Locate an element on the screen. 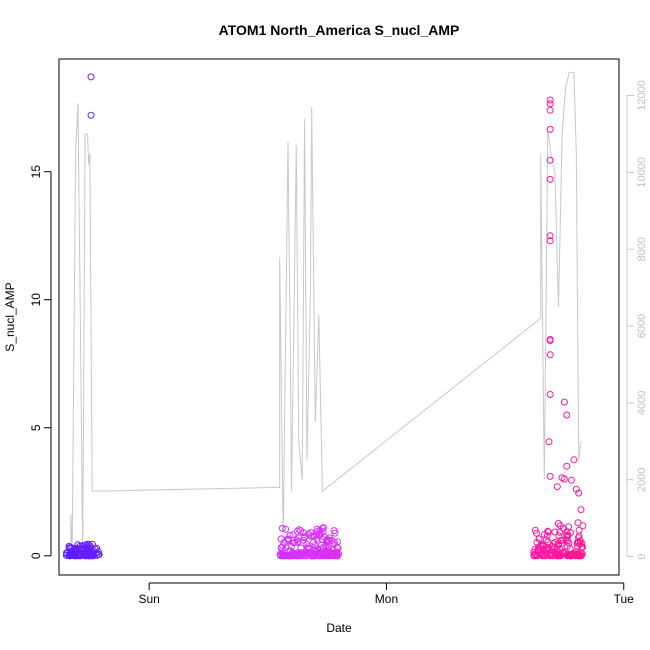 The width and height of the screenshot is (650, 650). secondary-y-tick-label: 8000 is located at coordinates (642, 249).